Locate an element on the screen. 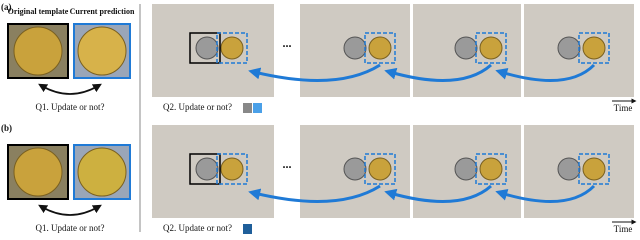 Image resolution: width=640 pixels, height=240 pixels. row-label: (a) is located at coordinates (6, 7).